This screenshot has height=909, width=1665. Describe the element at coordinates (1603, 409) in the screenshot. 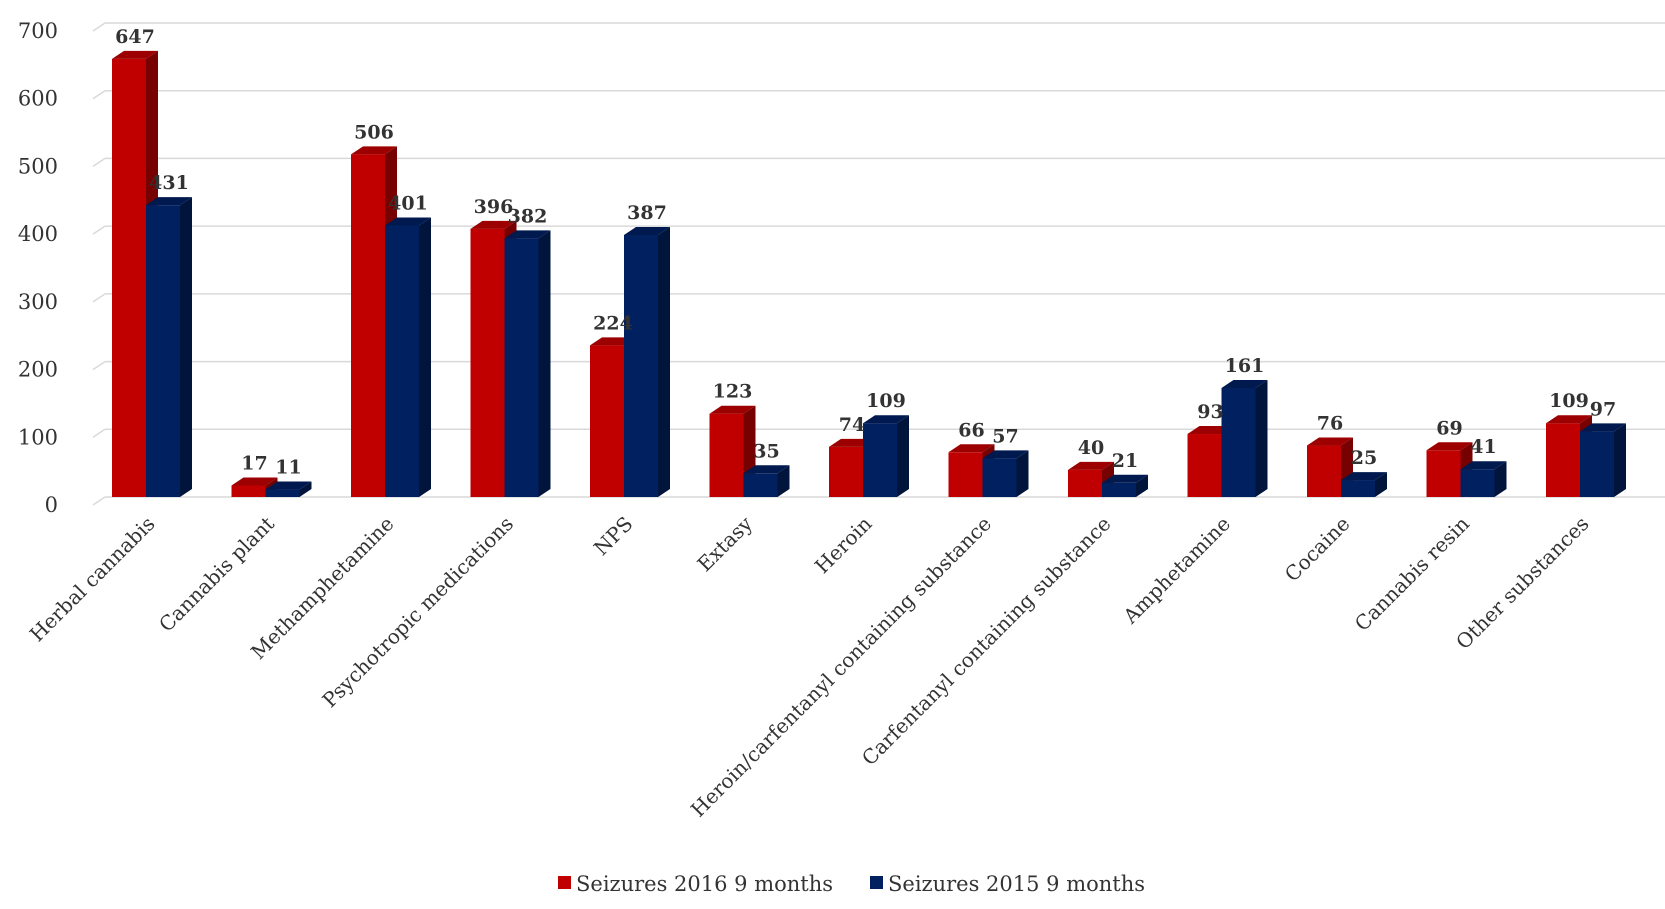

I see `data-label: 97` at that location.